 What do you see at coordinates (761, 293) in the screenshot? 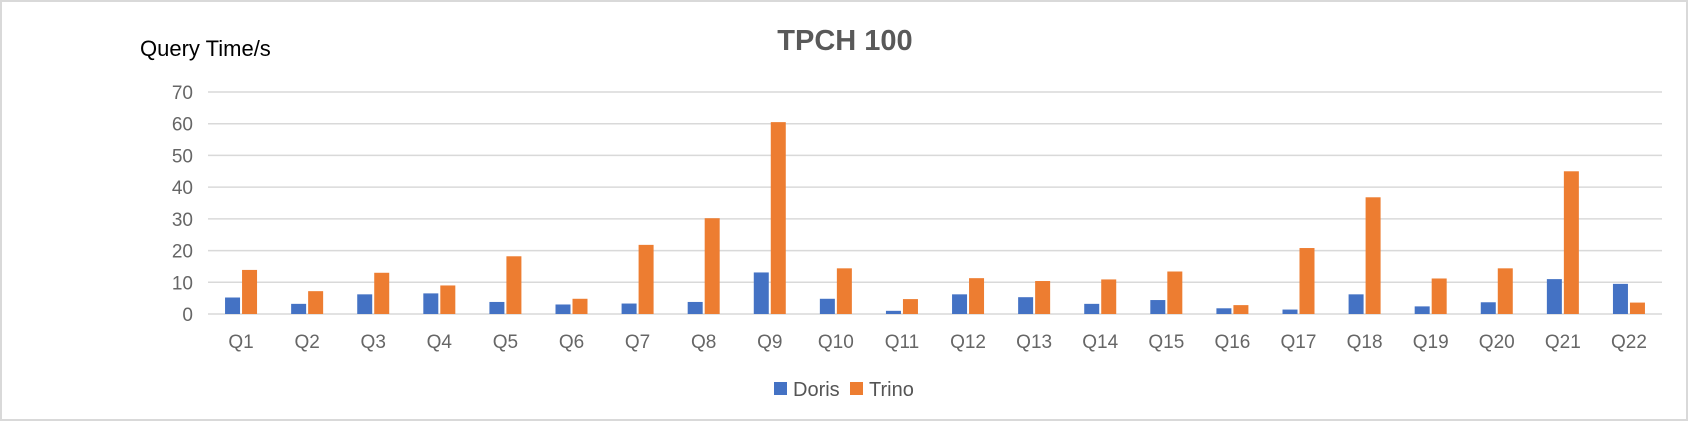
I see `bar-doris-q9` at bounding box center [761, 293].